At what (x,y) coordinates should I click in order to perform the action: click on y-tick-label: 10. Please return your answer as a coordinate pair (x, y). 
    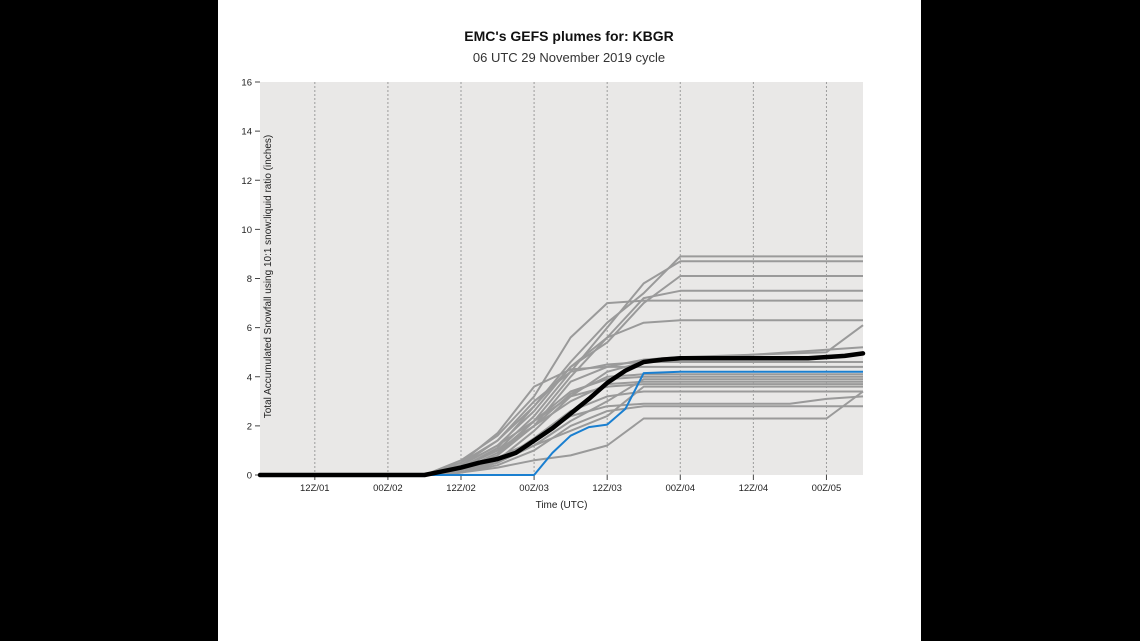
    Looking at the image, I should click on (246, 230).